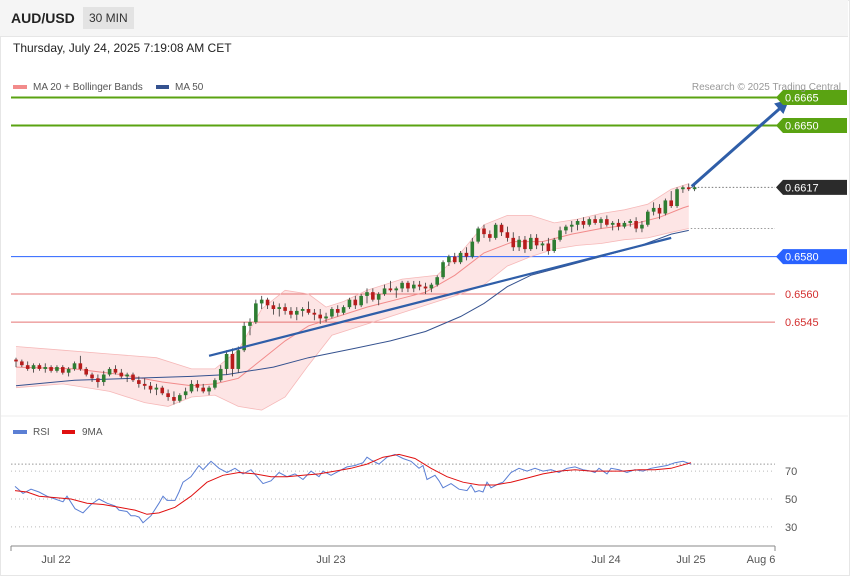  Describe the element at coordinates (791, 500) in the screenshot. I see `rsi-tick-label: 50` at that location.